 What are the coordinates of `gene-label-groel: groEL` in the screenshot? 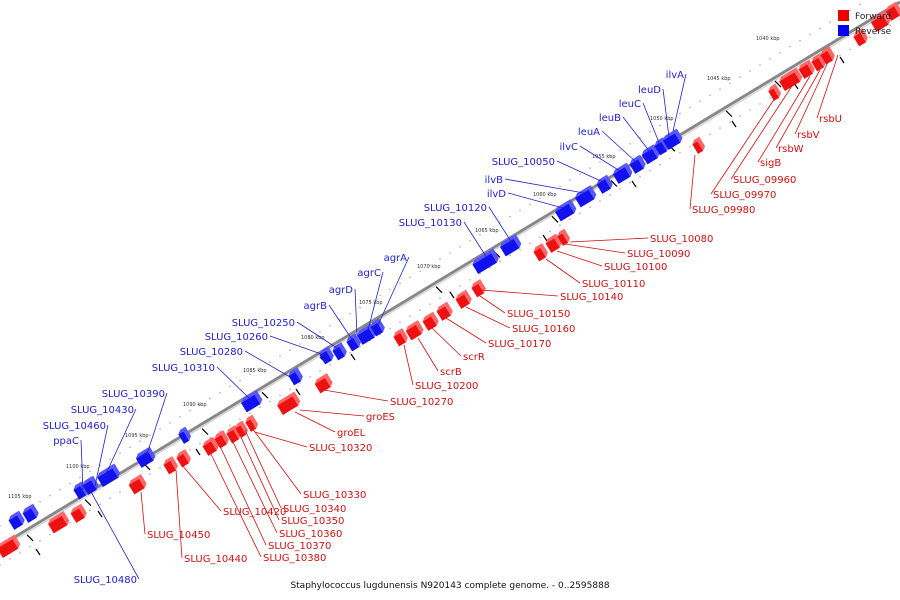 It's located at (351, 433).